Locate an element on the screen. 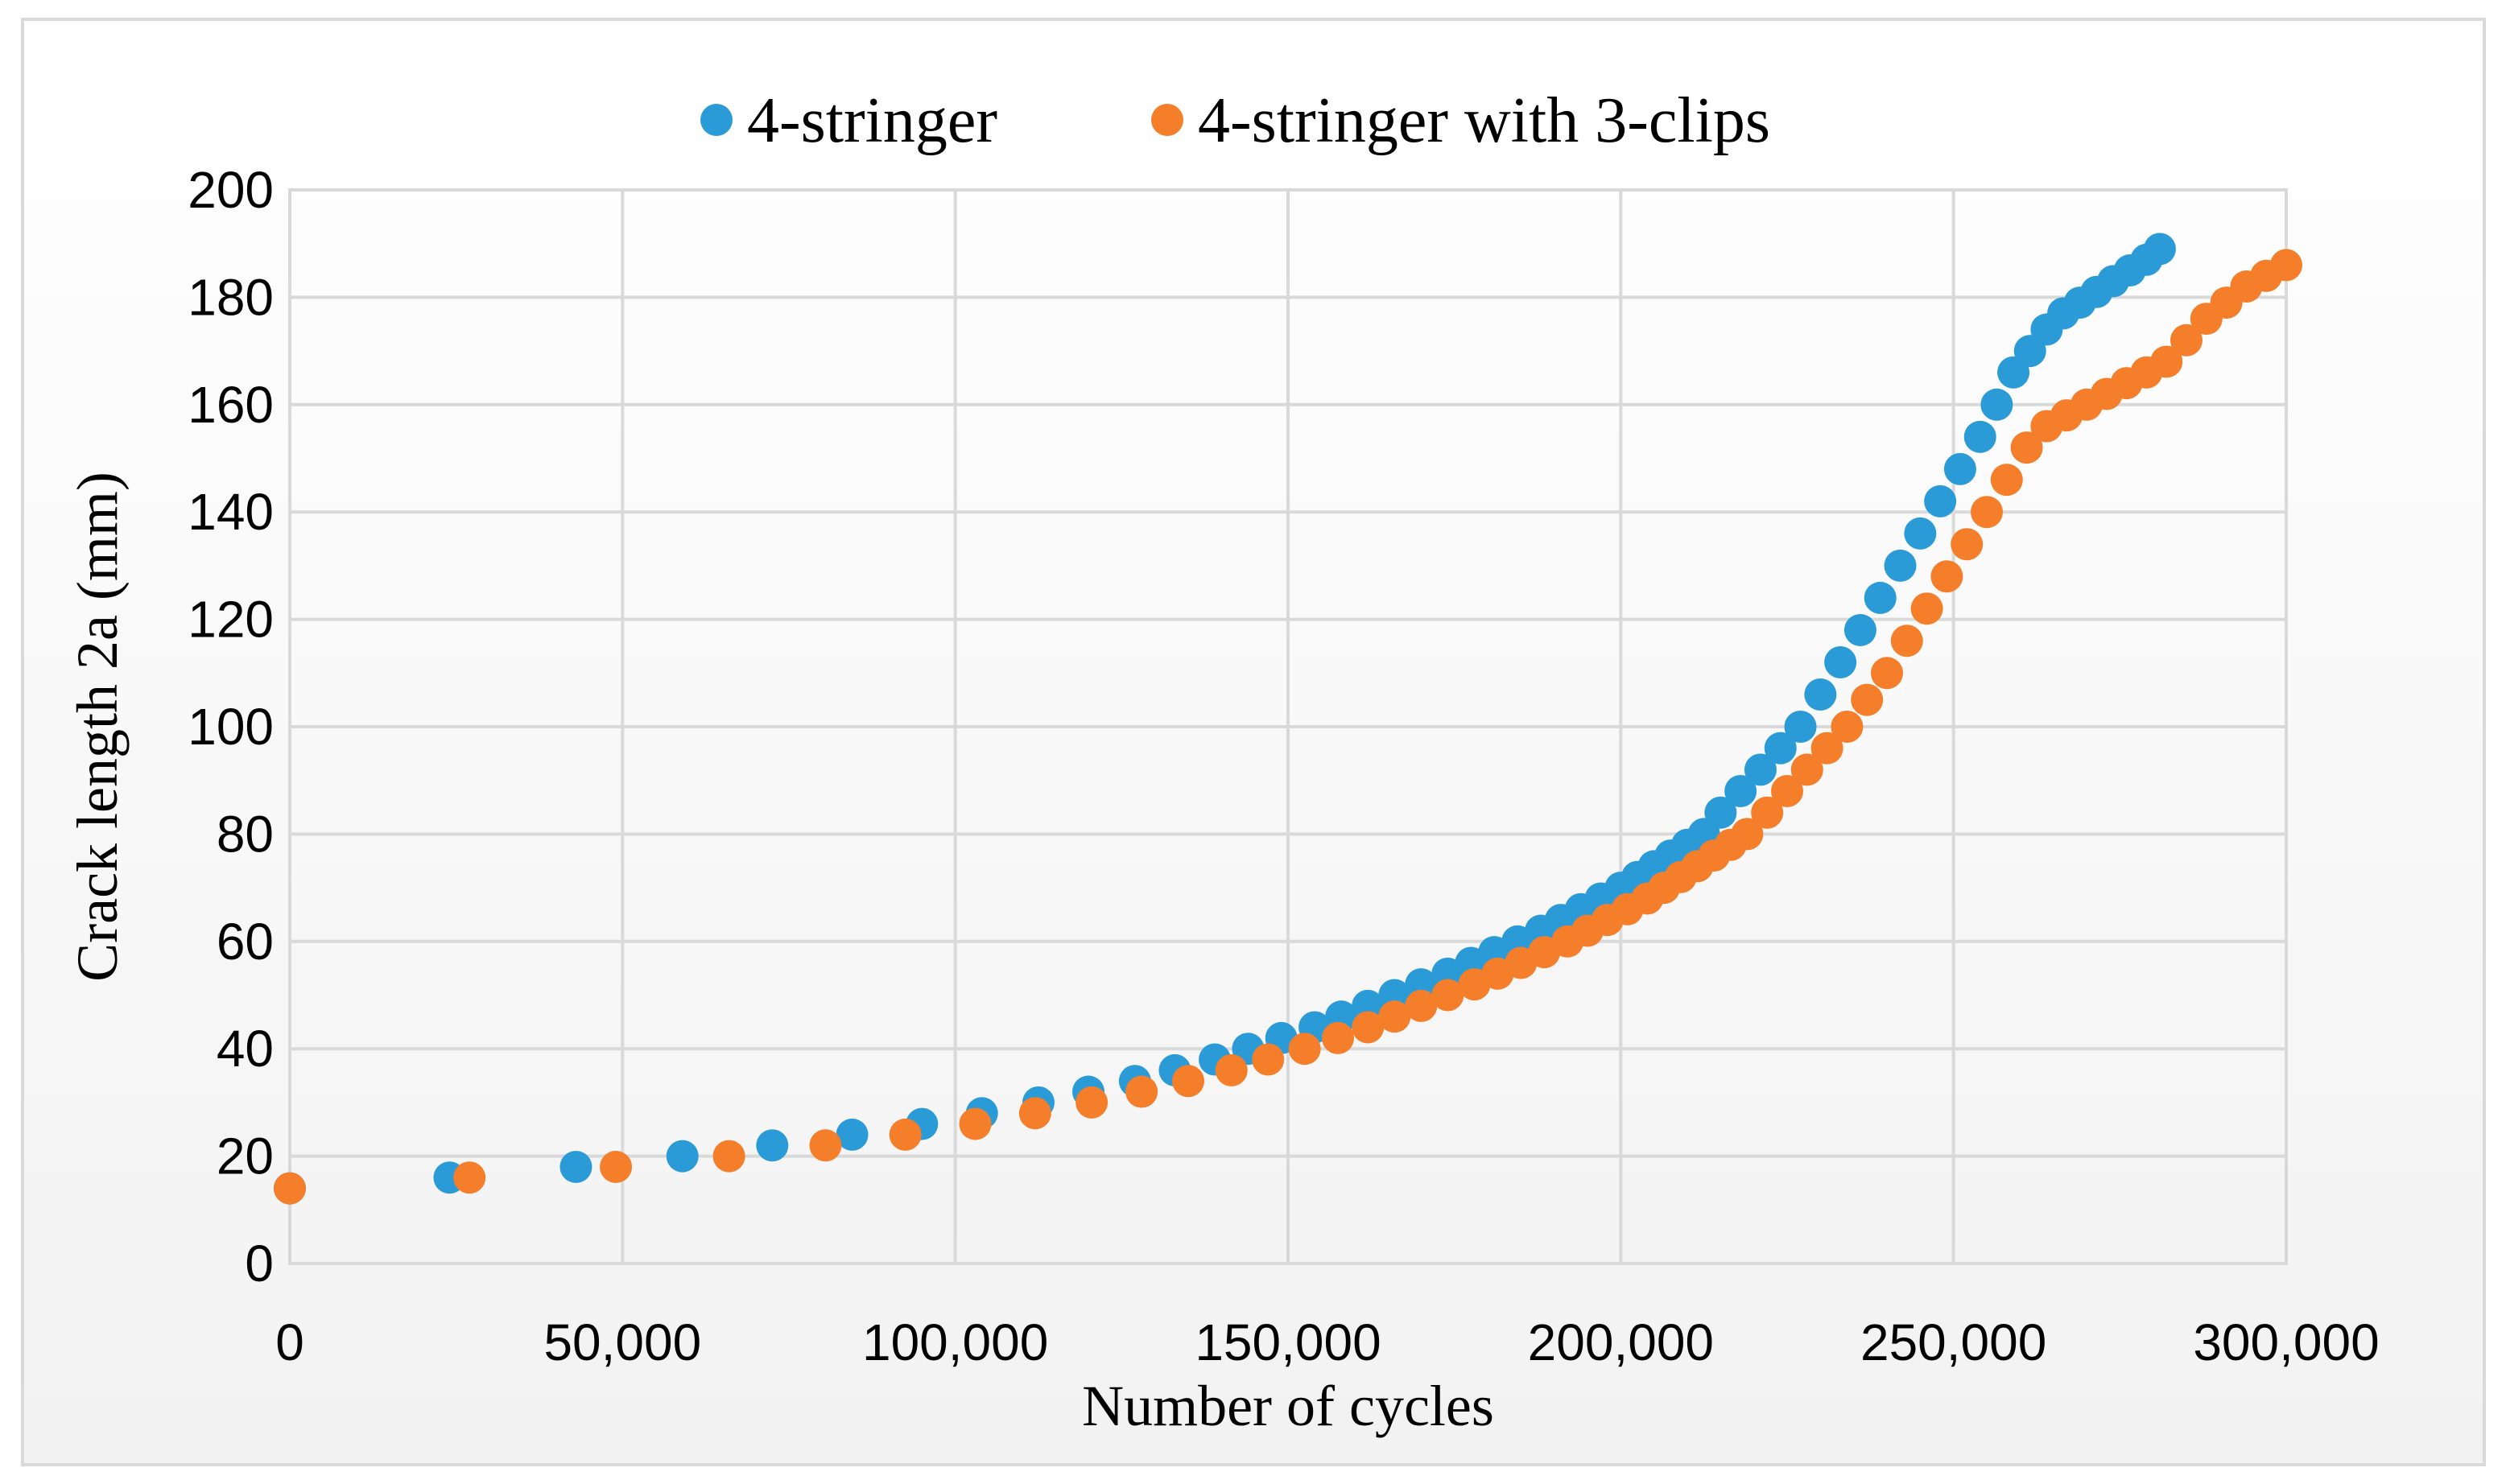 This screenshot has height=1484, width=2506. x-axis-title: Number of cycles is located at coordinates (1288, 1406).